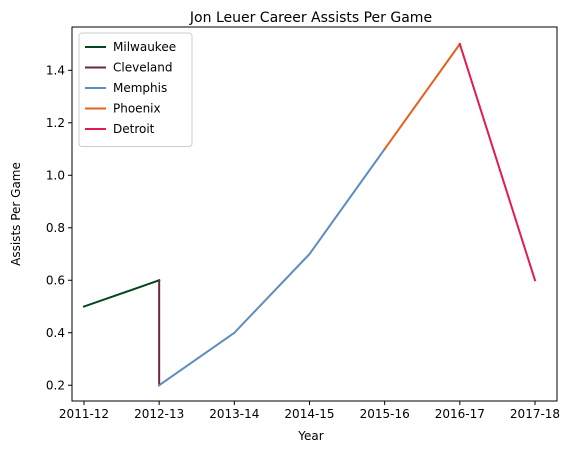 This screenshot has width=573, height=453. What do you see at coordinates (310, 18) in the screenshot?
I see `chart-title: Jon Leuer Career Assists Per Game` at bounding box center [310, 18].